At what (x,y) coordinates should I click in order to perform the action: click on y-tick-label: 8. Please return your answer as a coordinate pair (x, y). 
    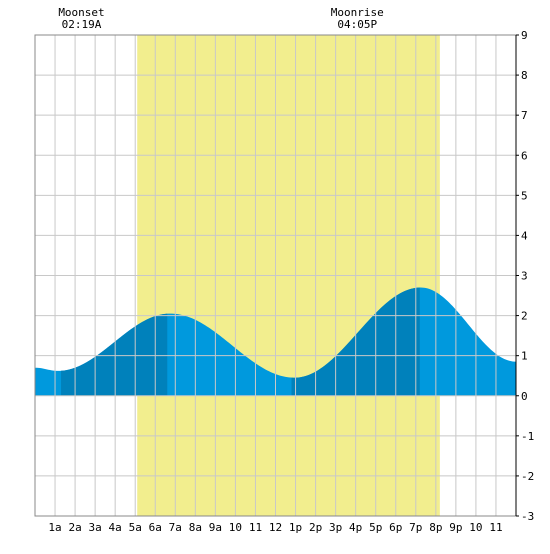
    Looking at the image, I should click on (524, 75).